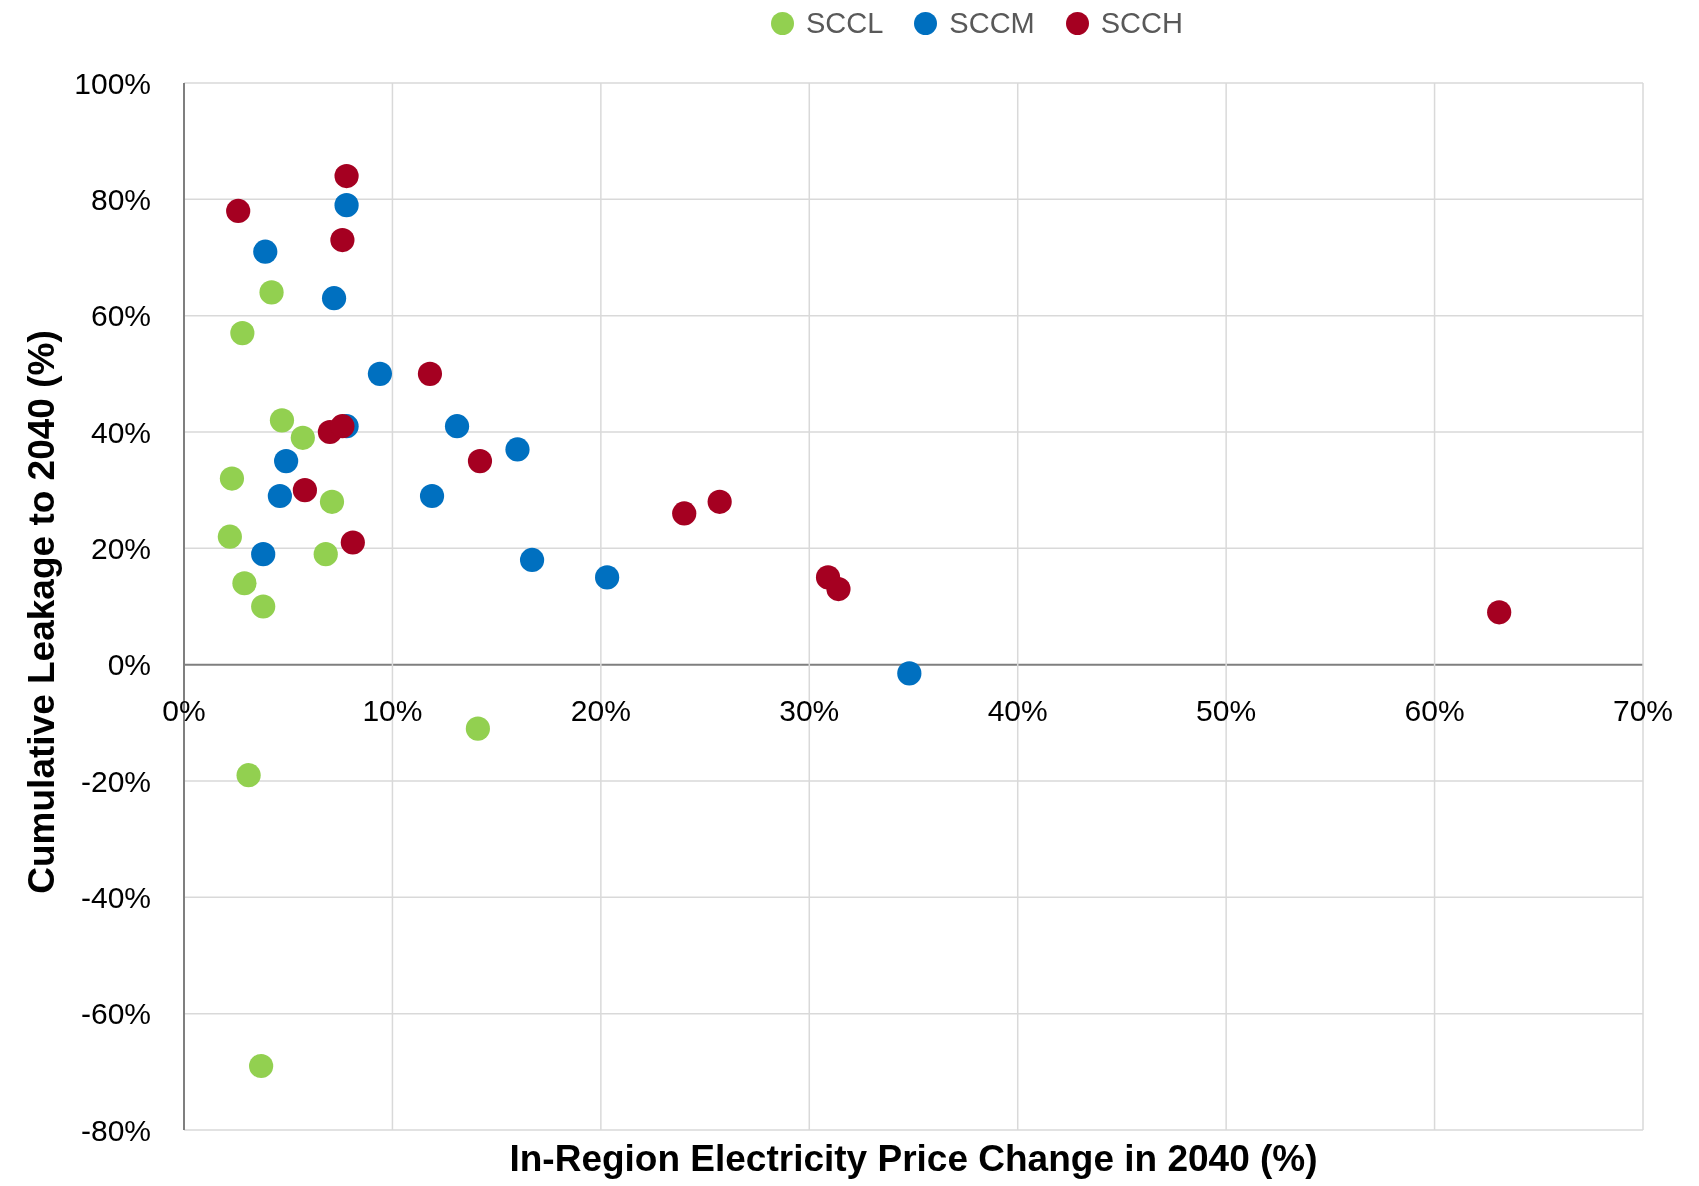 This screenshot has width=1699, height=1186. What do you see at coordinates (120, 199) in the screenshot?
I see `y-tick-label: 80%` at bounding box center [120, 199].